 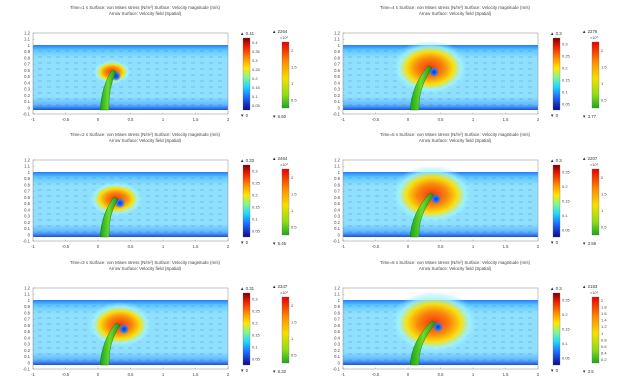 What do you see at coordinates (255, 299) in the screenshot?
I see `velocity-colorbar-tick: 0.3` at bounding box center [255, 299].